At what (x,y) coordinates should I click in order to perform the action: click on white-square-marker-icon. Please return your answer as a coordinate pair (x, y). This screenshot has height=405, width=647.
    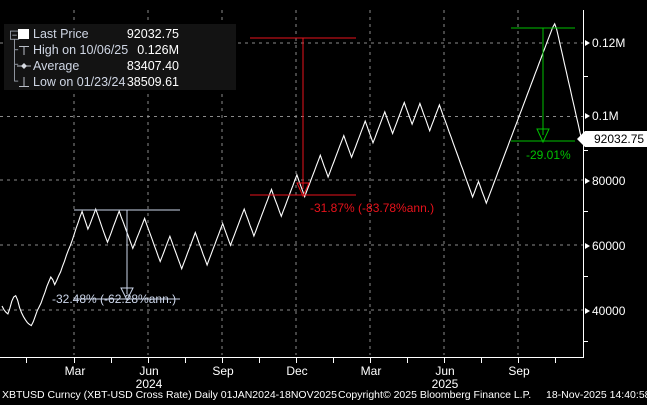
    Looking at the image, I should click on (23, 34).